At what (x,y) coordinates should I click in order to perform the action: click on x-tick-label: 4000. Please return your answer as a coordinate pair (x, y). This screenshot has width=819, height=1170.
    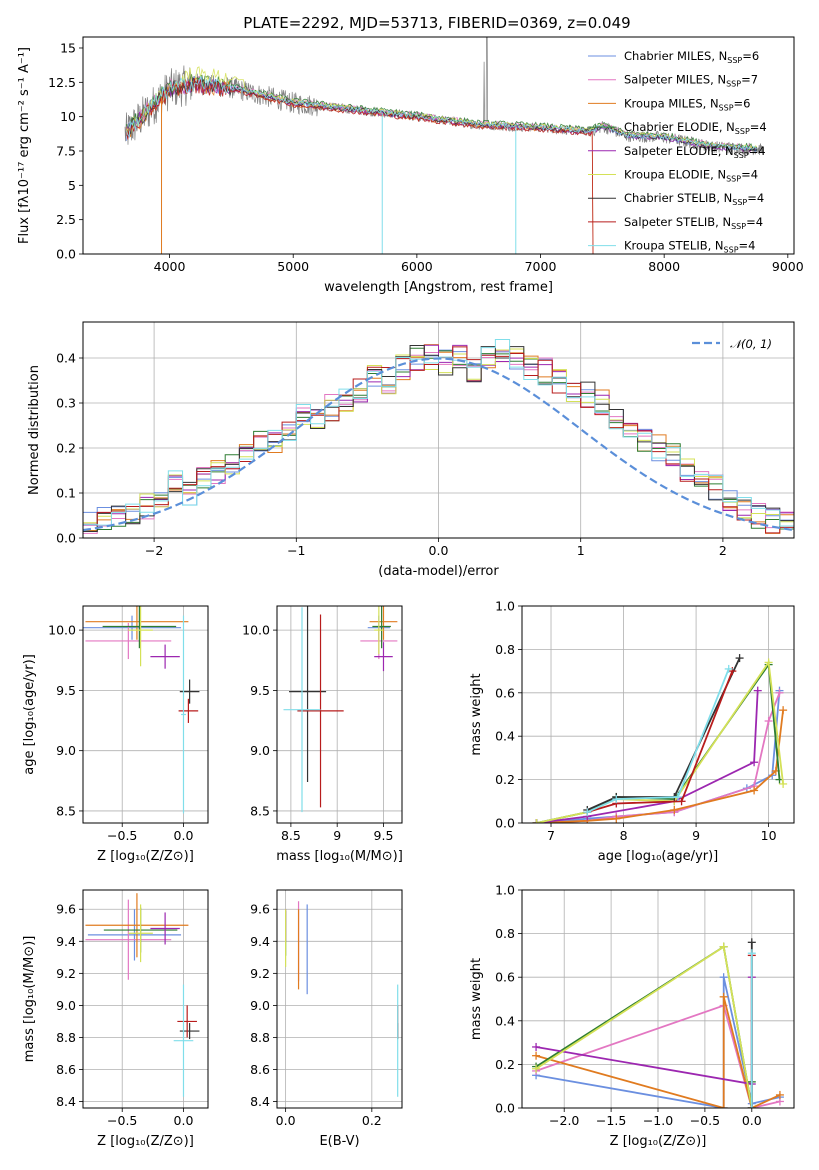
    Looking at the image, I should click on (170, 266).